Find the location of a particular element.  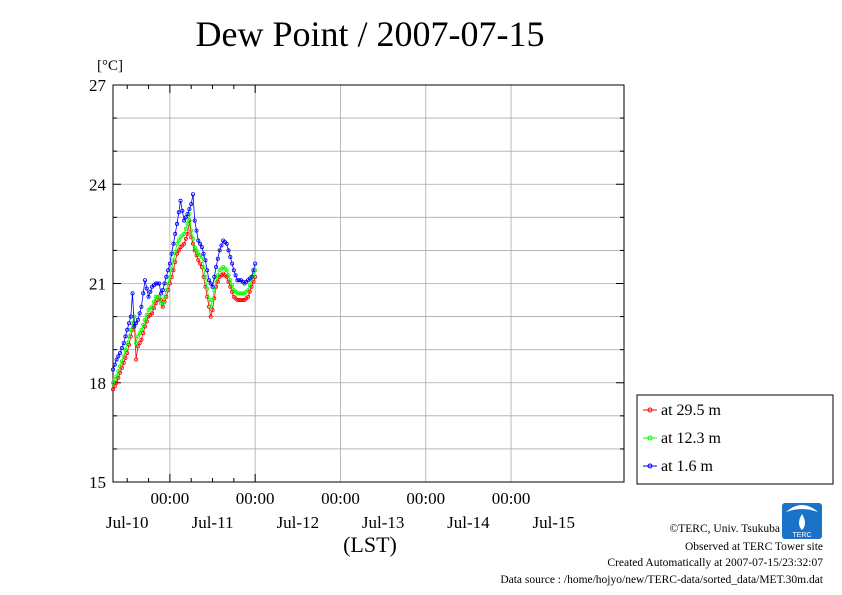

credit-copyright: ©TERC, Univ. Tsukuba is located at coordinates (725, 529).